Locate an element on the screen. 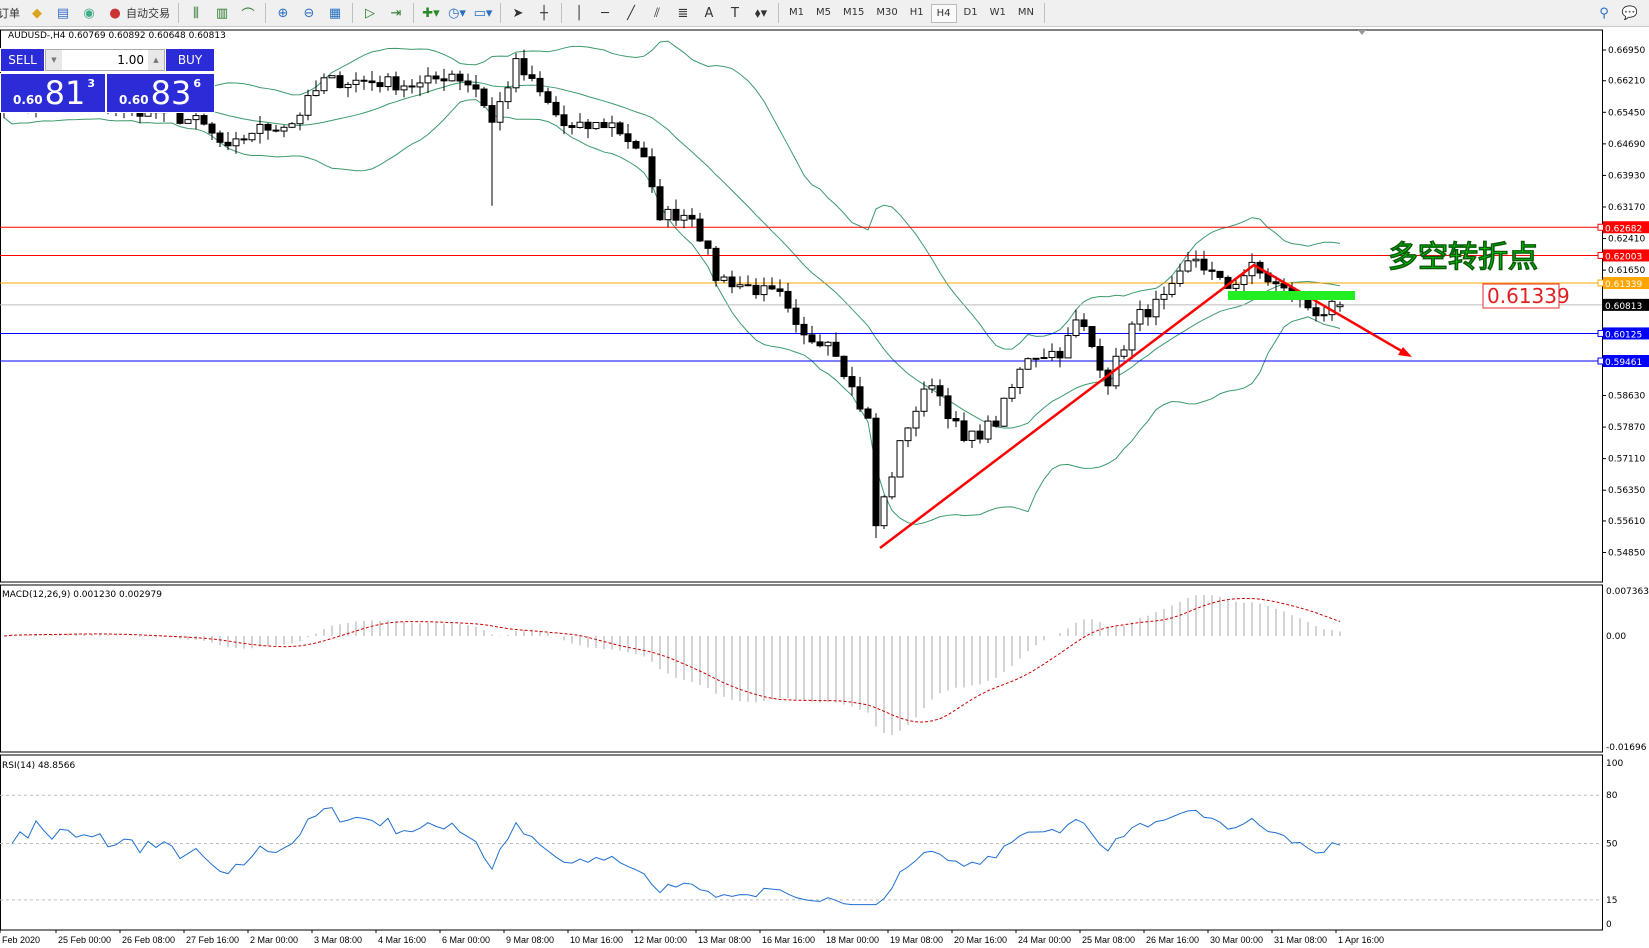 Image resolution: width=1649 pixels, height=948 pixels. zoom-in-icon: ⊕ is located at coordinates (283, 13).